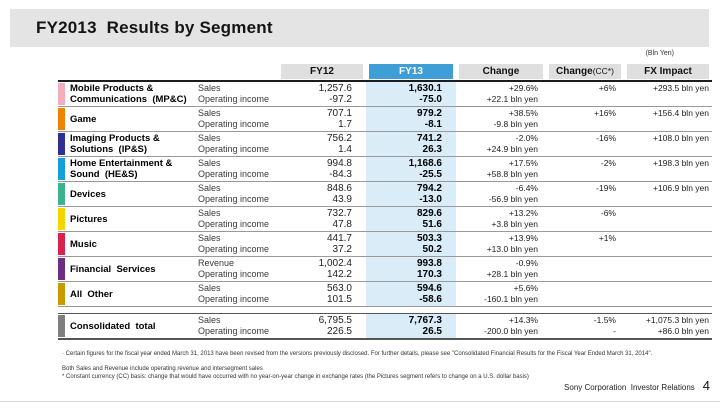 The width and height of the screenshot is (720, 408). What do you see at coordinates (501, 169) in the screenshot?
I see `change-values: +17.5% +58.8 bln yen` at bounding box center [501, 169].